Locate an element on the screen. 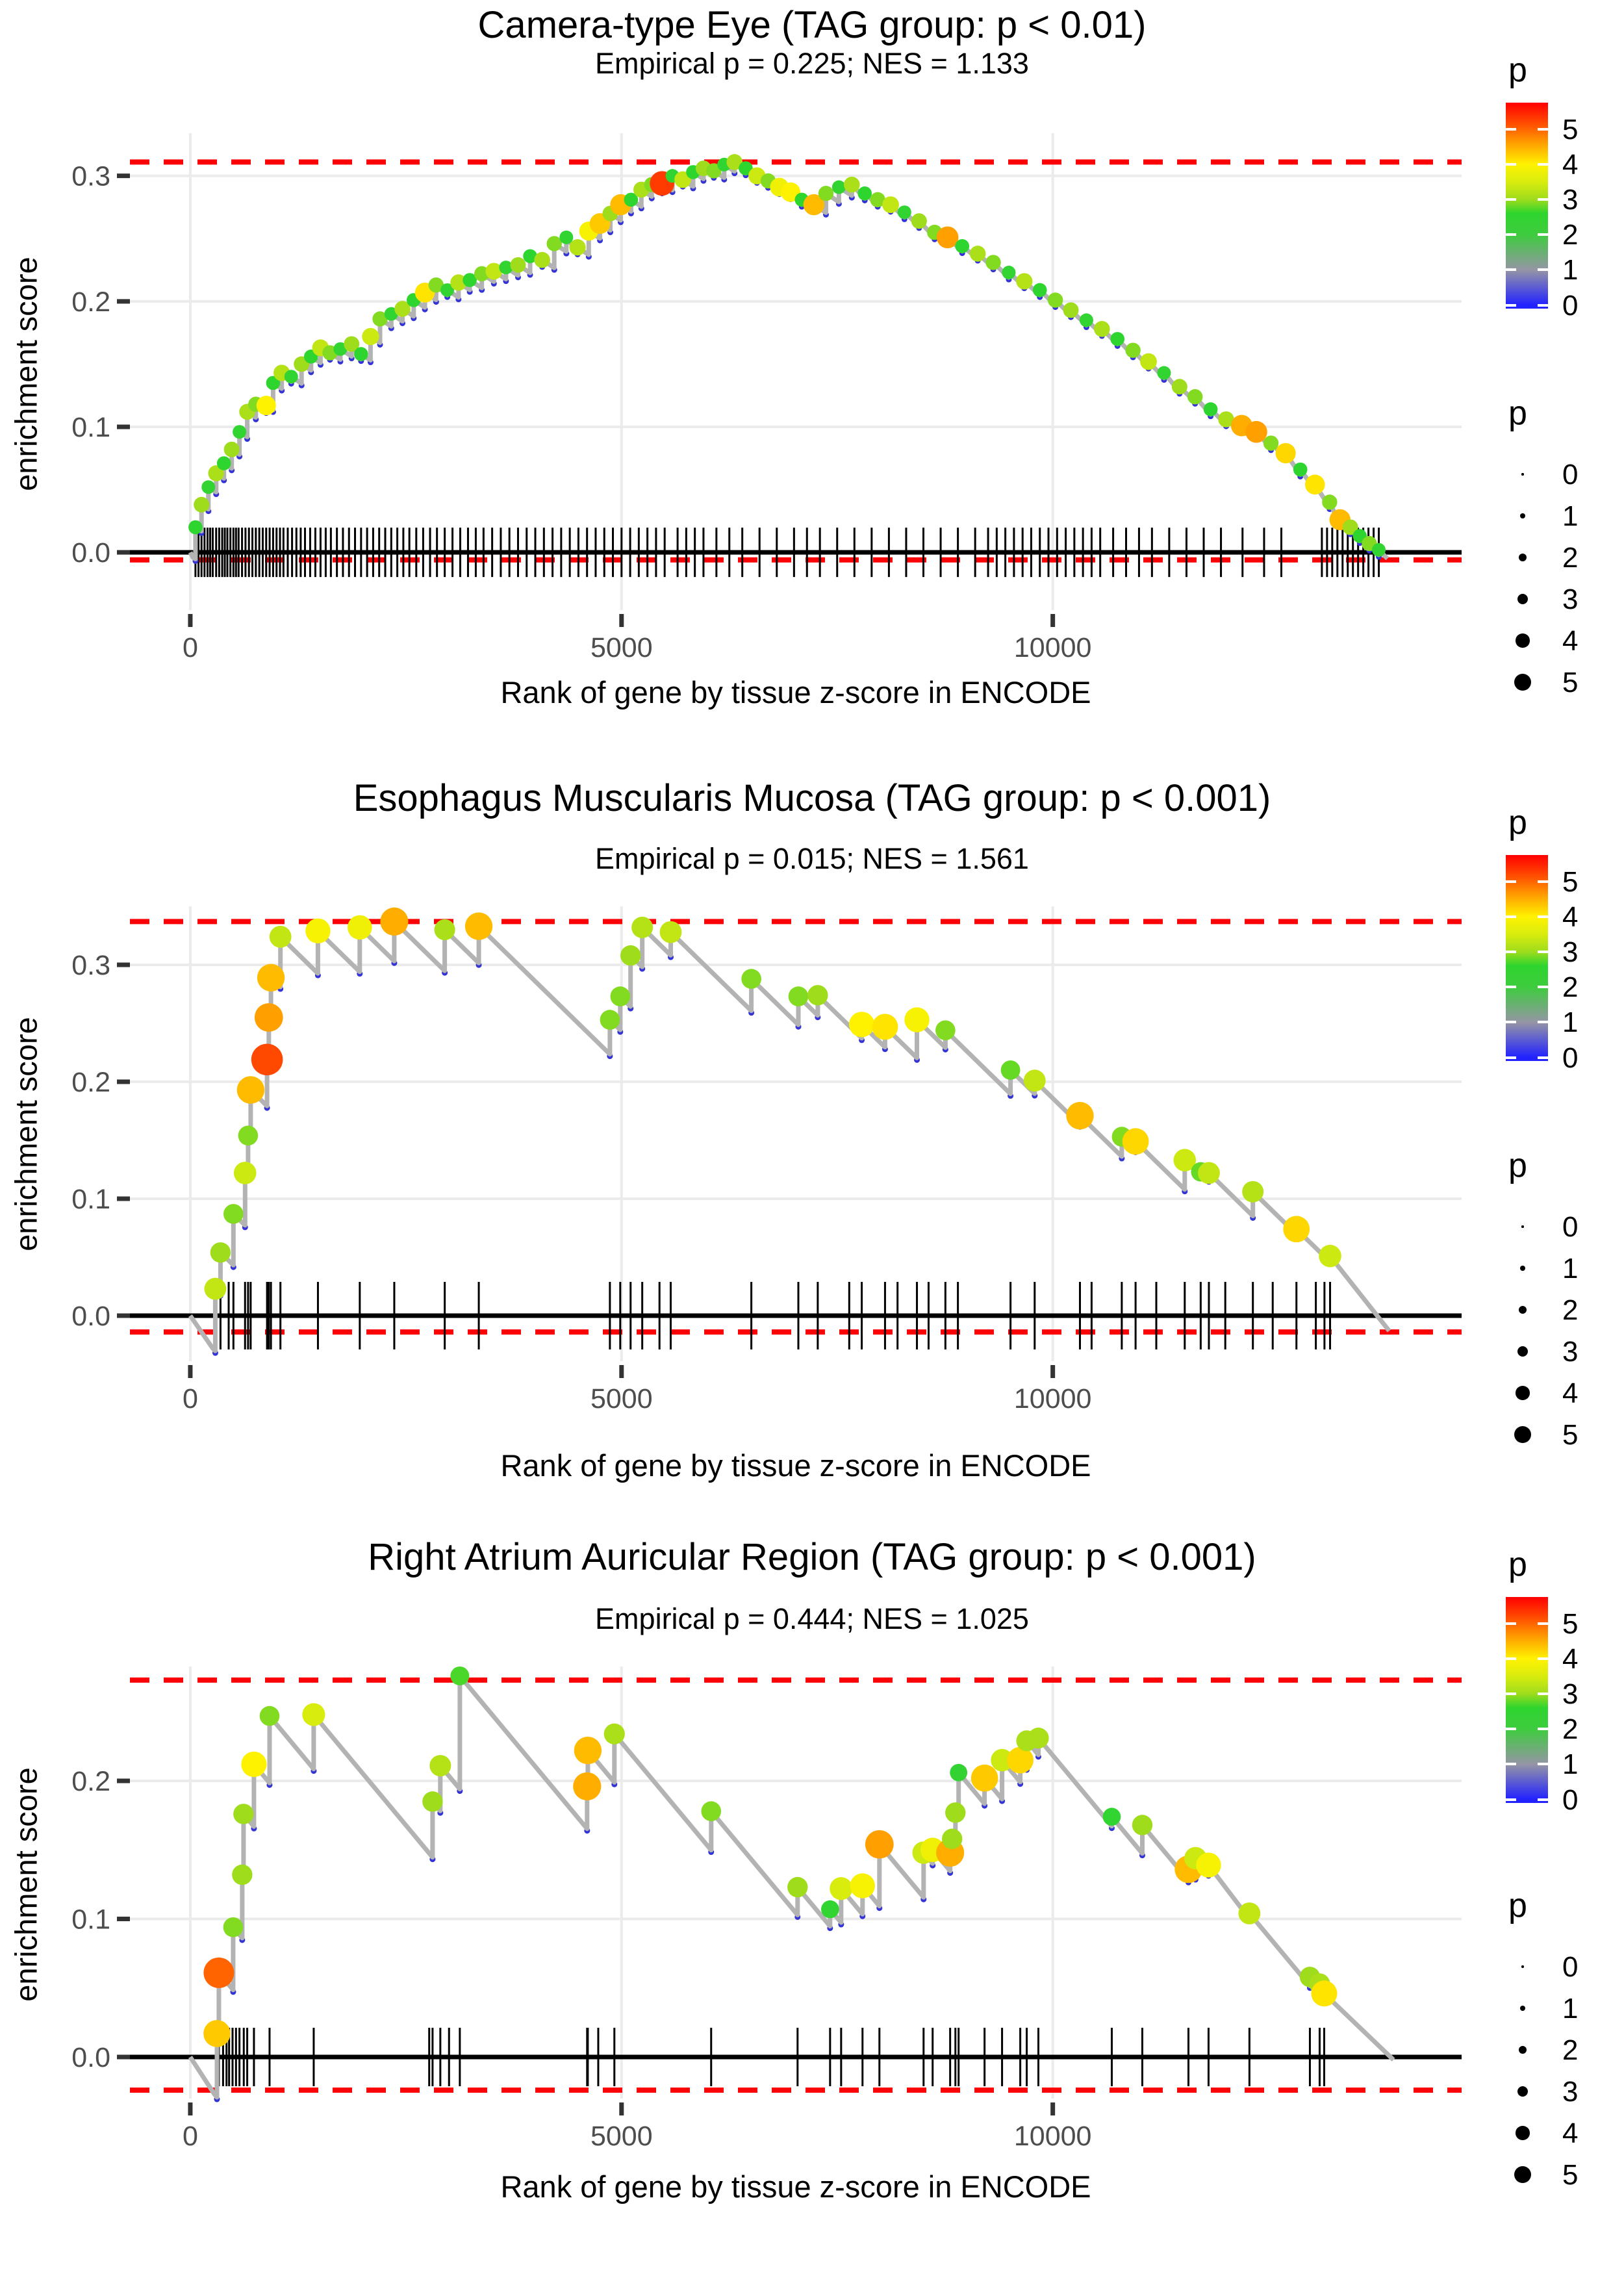  size-legend-tick-label: 1 is located at coordinates (1570, 1268).